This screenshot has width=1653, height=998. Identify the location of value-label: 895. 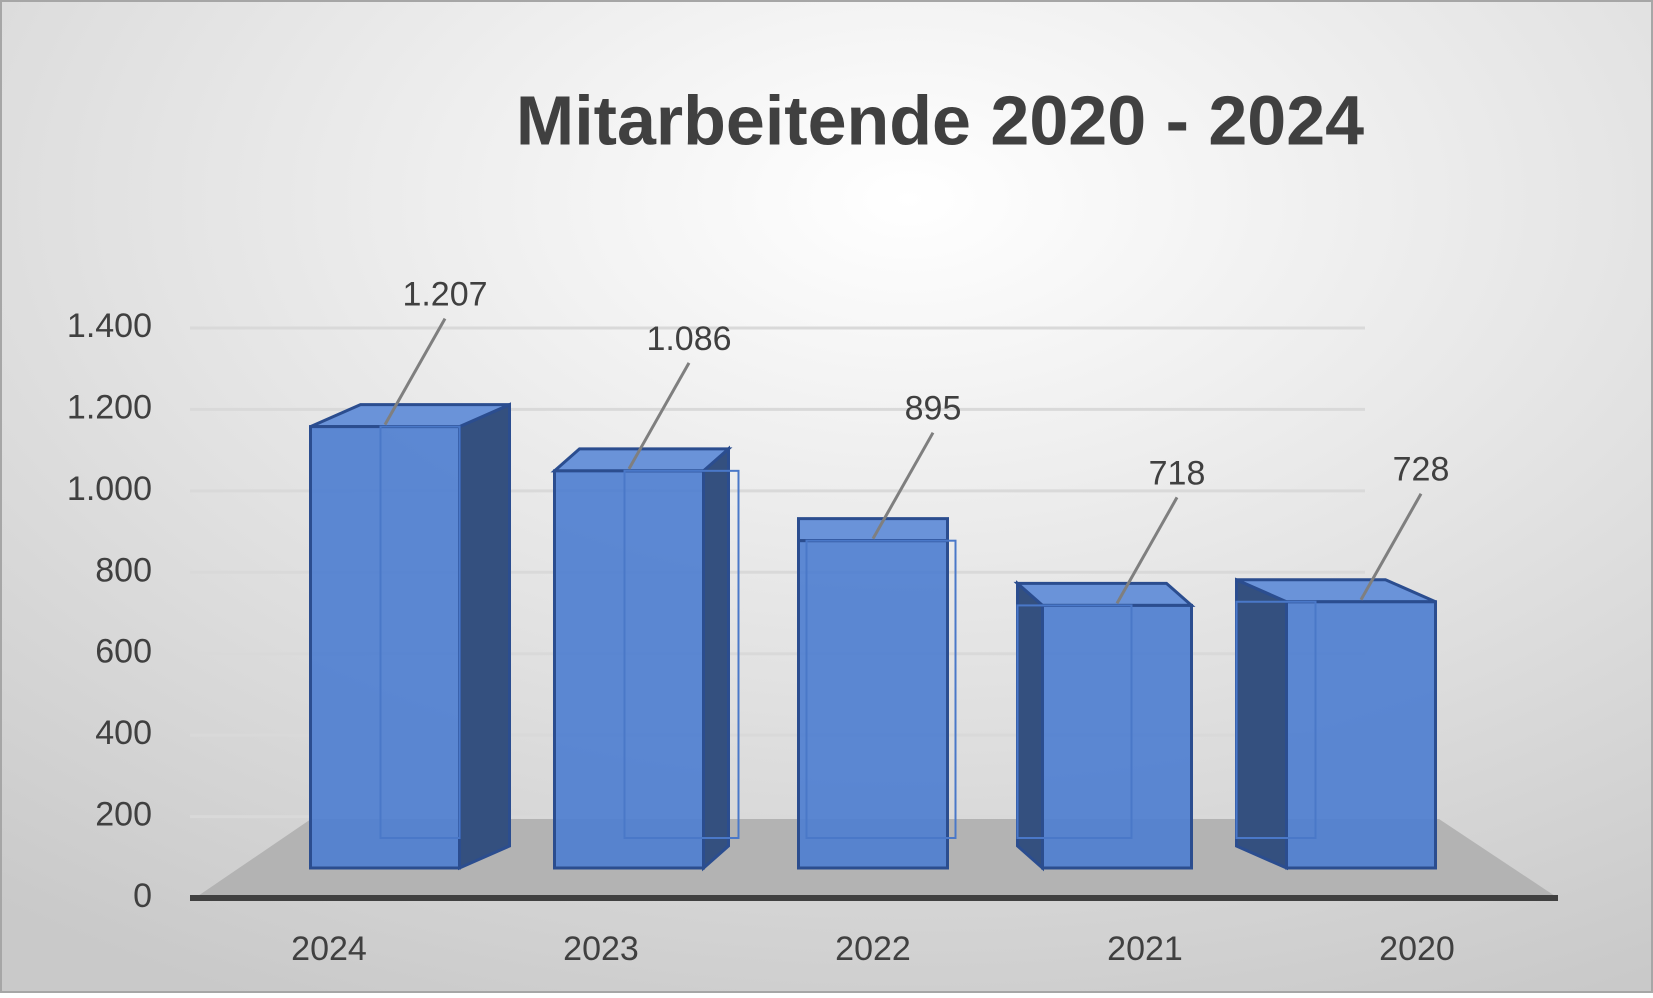
(933, 409).